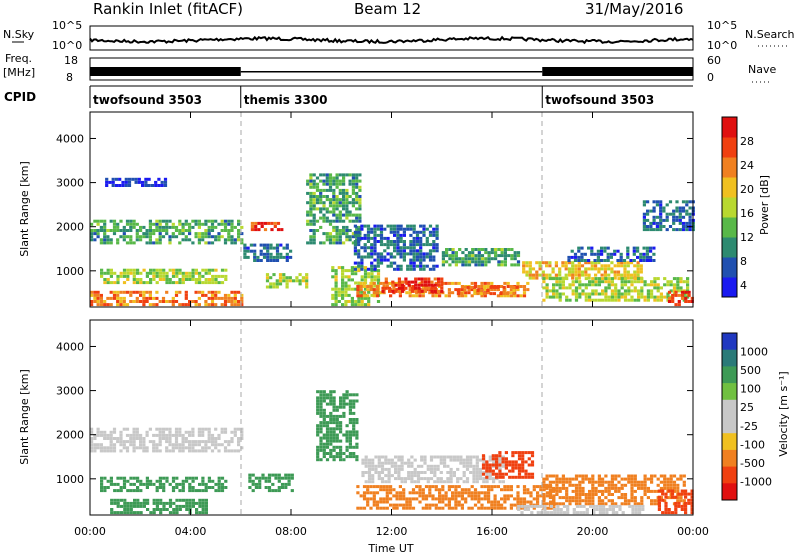  Describe the element at coordinates (749, 426) in the screenshot. I see `colorbar-tick-label: -25` at that location.